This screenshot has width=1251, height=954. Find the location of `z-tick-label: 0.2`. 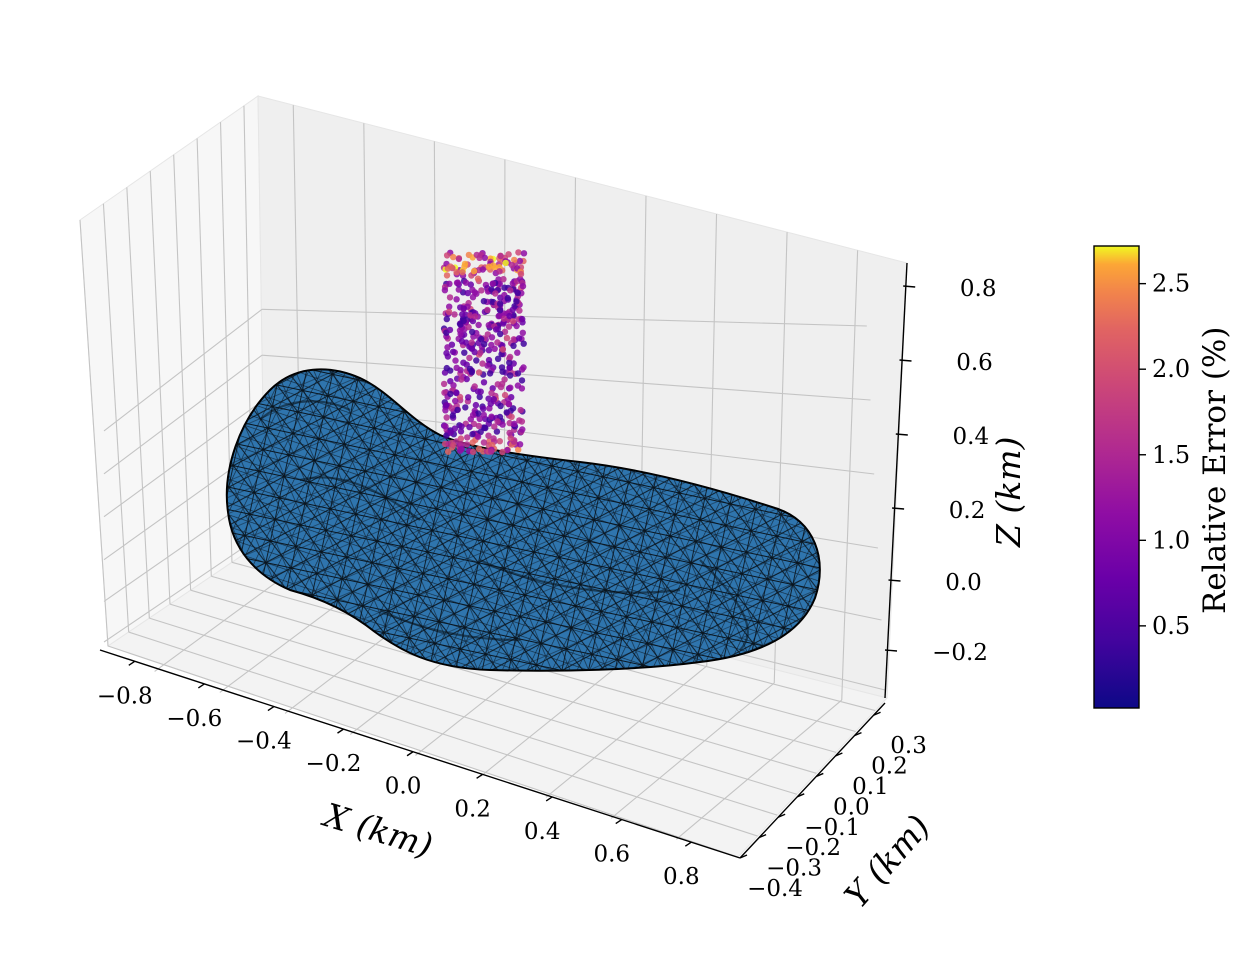

z-tick-label: 0.2 is located at coordinates (967, 511).